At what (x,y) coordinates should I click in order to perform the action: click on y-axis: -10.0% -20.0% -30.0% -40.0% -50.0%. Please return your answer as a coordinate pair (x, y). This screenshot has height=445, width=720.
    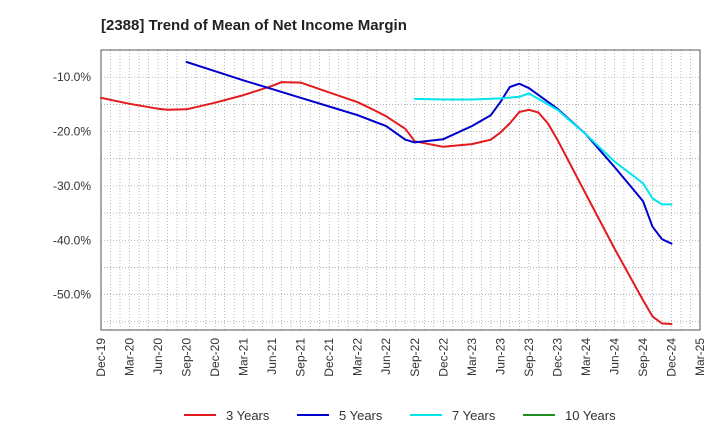
    Looking at the image, I should click on (72, 185).